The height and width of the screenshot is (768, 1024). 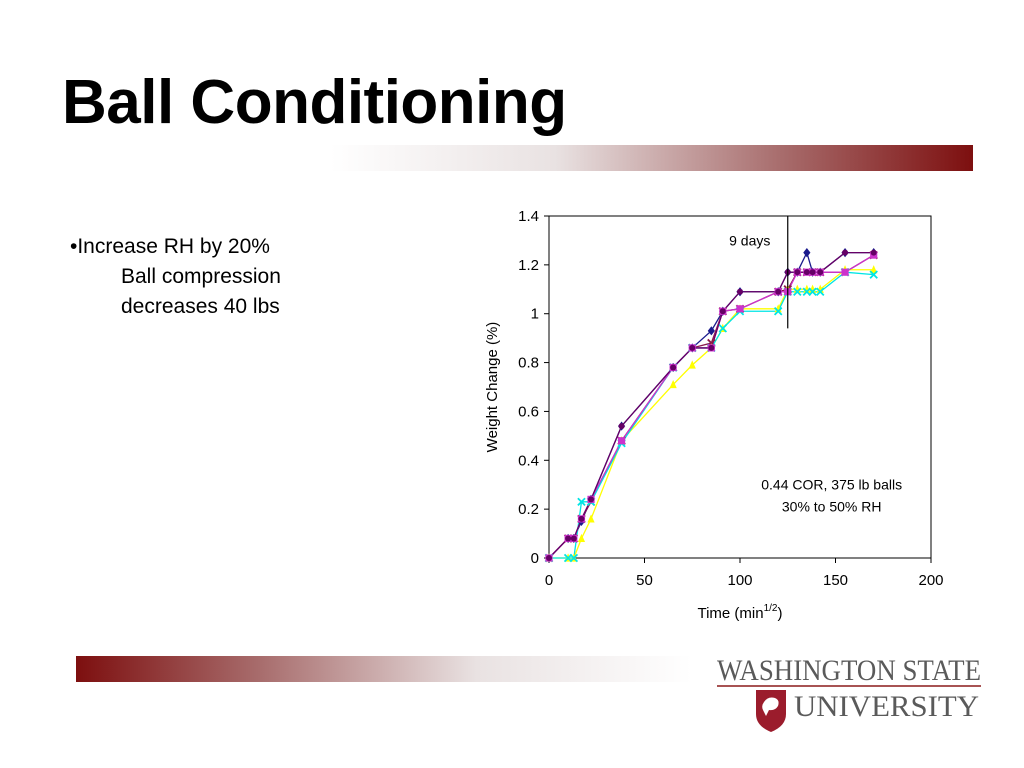 I want to click on cougar-shield-icon, so click(x=771, y=711).